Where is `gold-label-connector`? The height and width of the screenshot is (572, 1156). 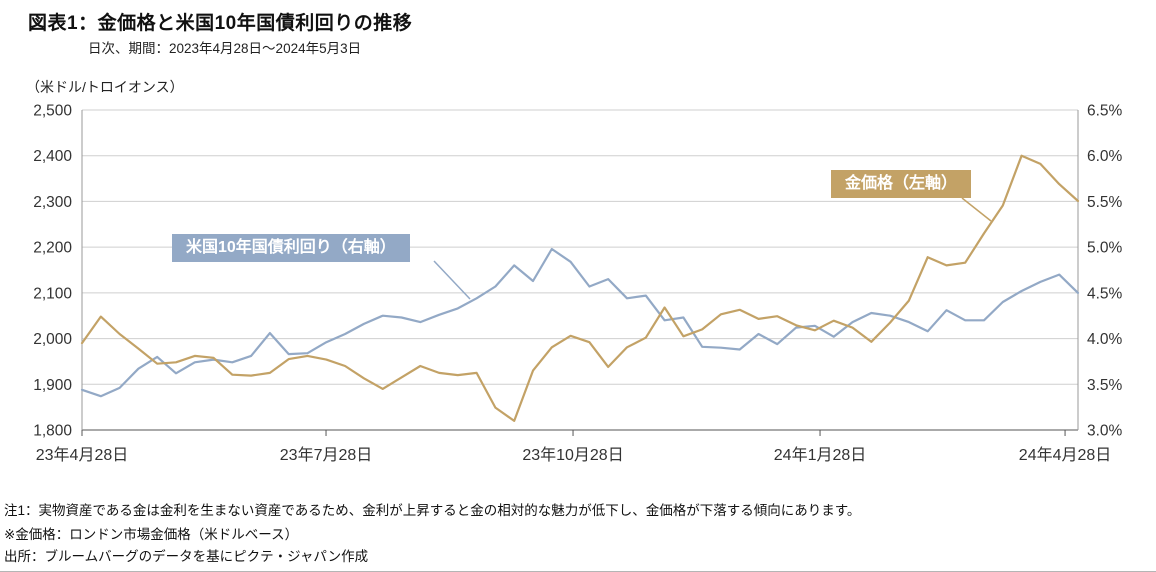
gold-label-connector is located at coordinates (976, 209).